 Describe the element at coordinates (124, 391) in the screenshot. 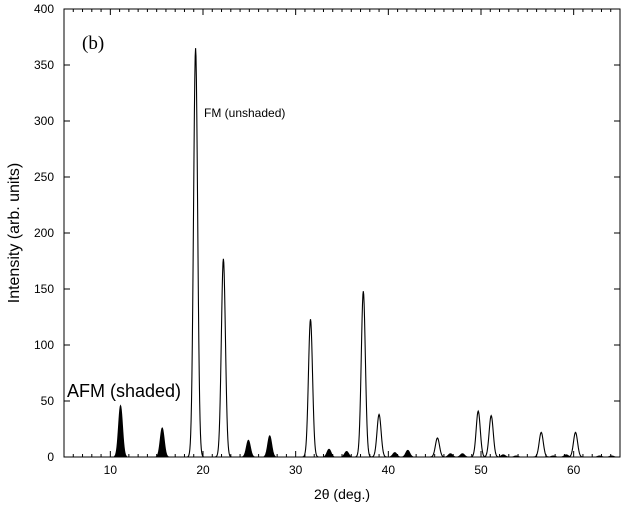

I see `annotation-afm: AFM (shaded)` at that location.